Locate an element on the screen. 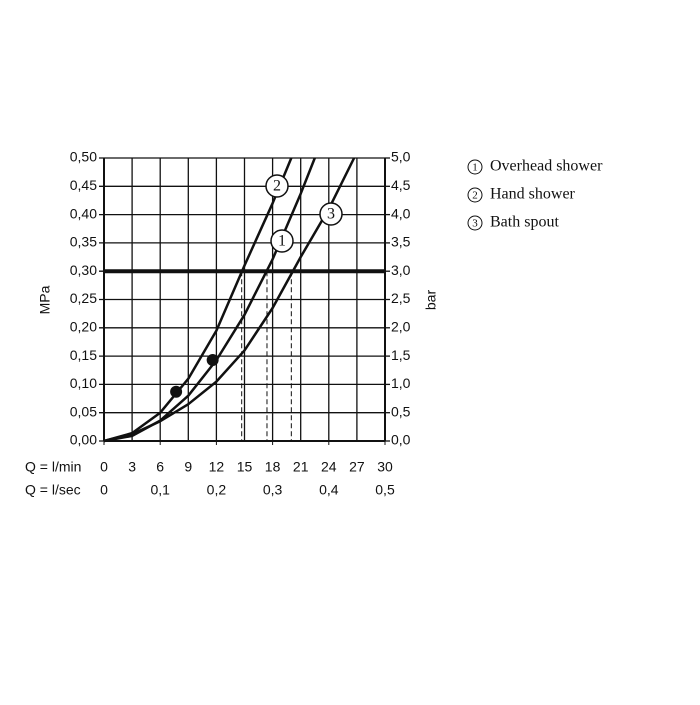 The image size is (700, 705). x2-tick-label: 0,1 is located at coordinates (160, 490).